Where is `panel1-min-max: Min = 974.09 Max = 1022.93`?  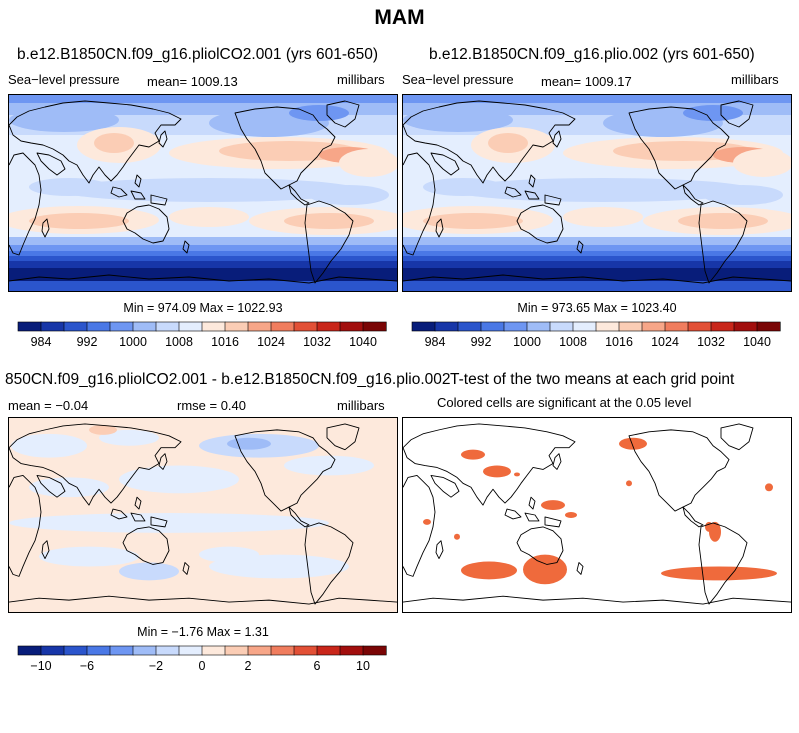 panel1-min-max: Min = 974.09 Max = 1022.93 is located at coordinates (203, 308).